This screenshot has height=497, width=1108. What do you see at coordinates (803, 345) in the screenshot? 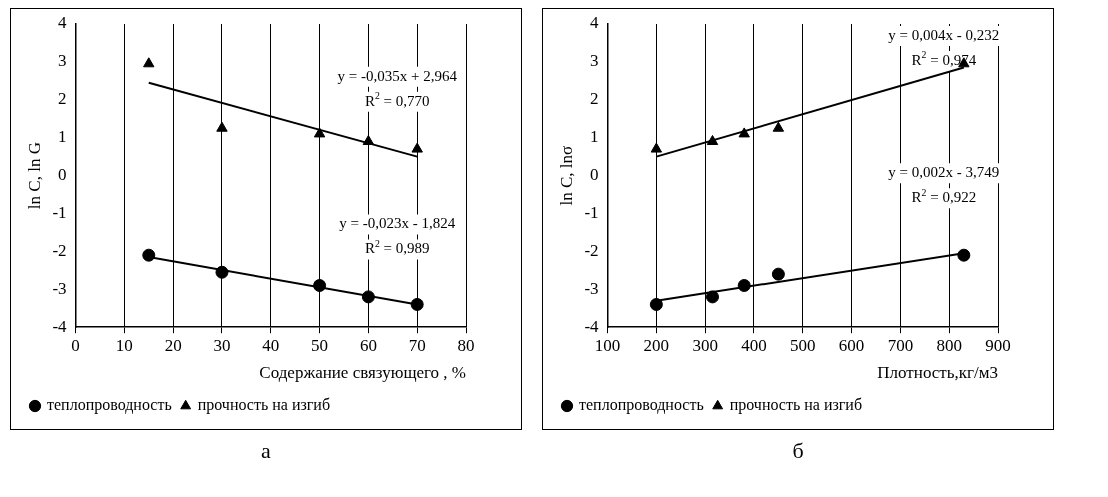
I see `x-tick-label: 500` at bounding box center [803, 345].